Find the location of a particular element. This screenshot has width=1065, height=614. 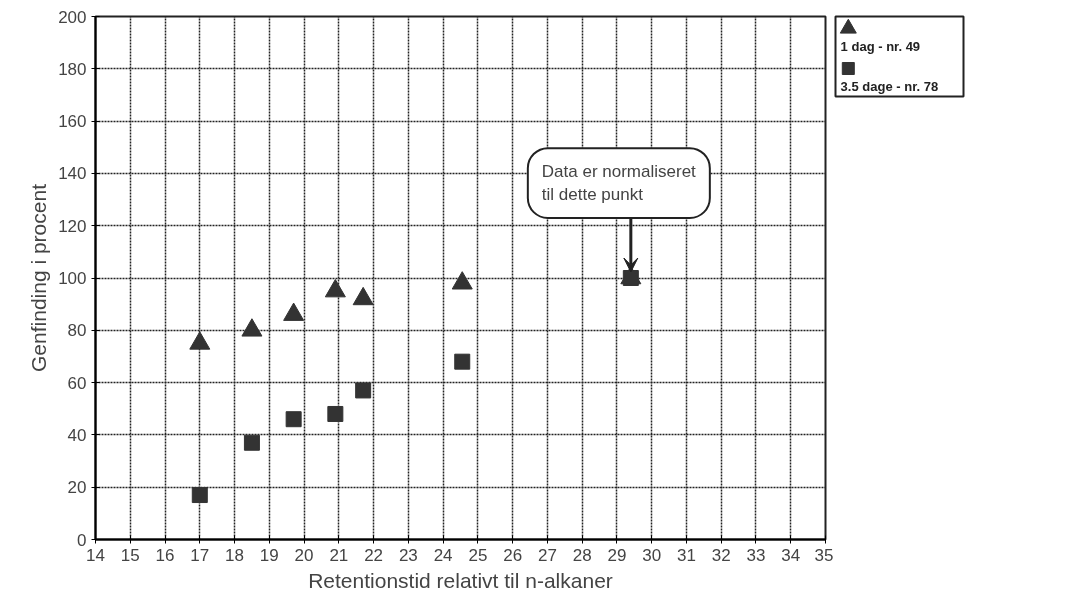

legend-label: 3.5 dage - nr. 78 is located at coordinates (889, 86).